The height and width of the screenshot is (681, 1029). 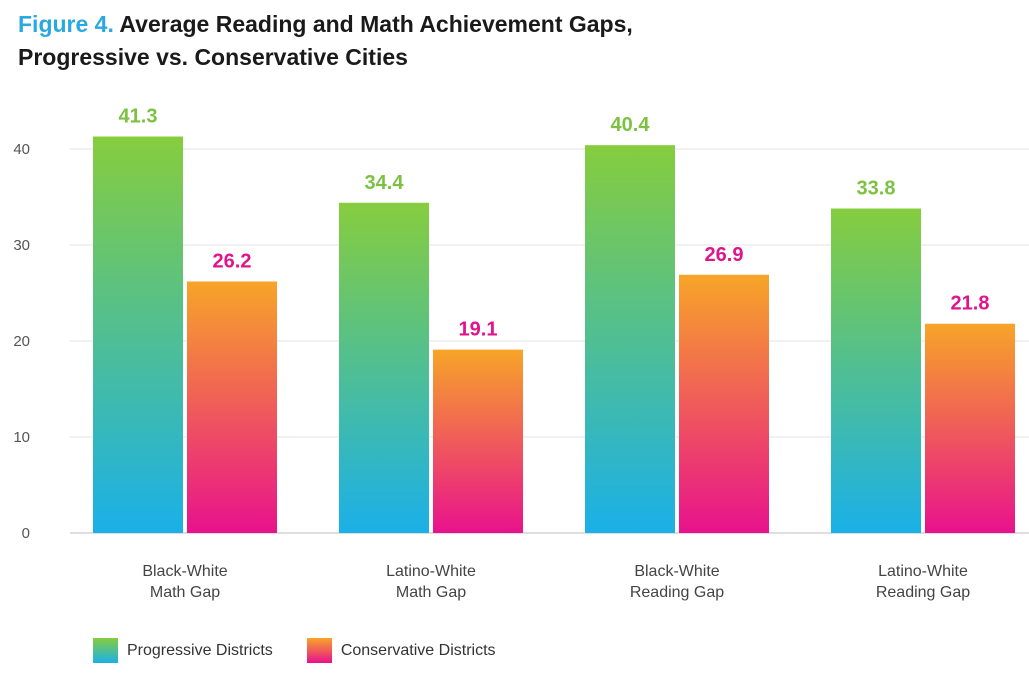 I want to click on x-tick-label-1: Black-White Math Gap, so click(x=184, y=582).